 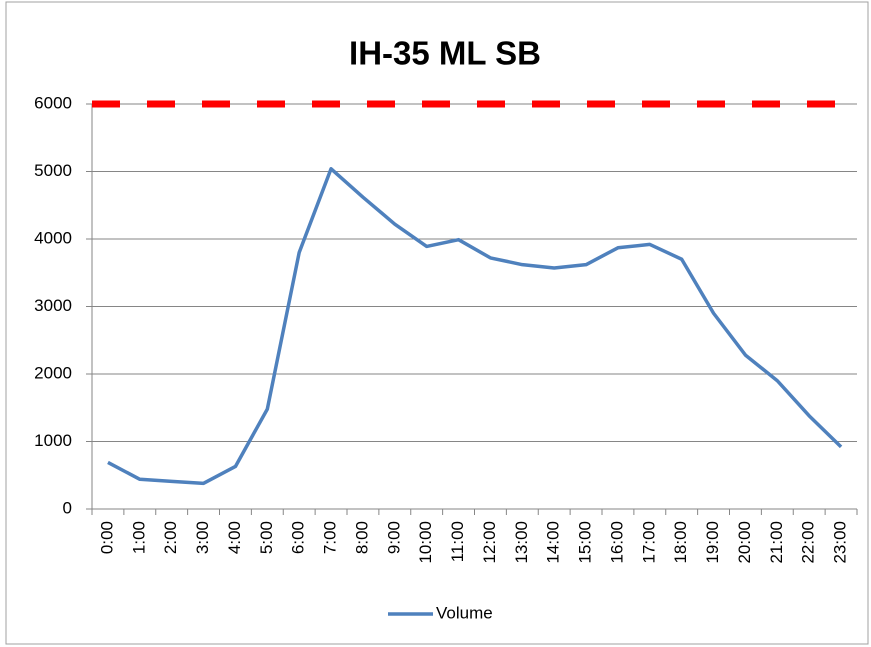 I want to click on x-tick-label: 21:00, so click(x=776, y=542).